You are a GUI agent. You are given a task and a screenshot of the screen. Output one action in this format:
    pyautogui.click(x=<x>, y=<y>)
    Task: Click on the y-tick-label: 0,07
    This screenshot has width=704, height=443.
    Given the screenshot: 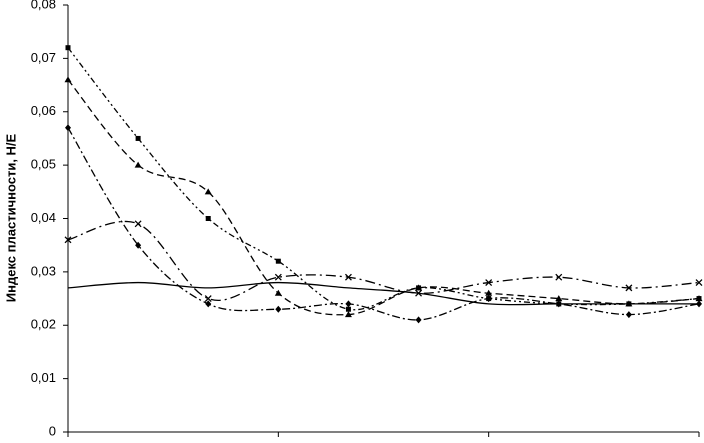 What is the action you would take?
    pyautogui.click(x=43, y=57)
    